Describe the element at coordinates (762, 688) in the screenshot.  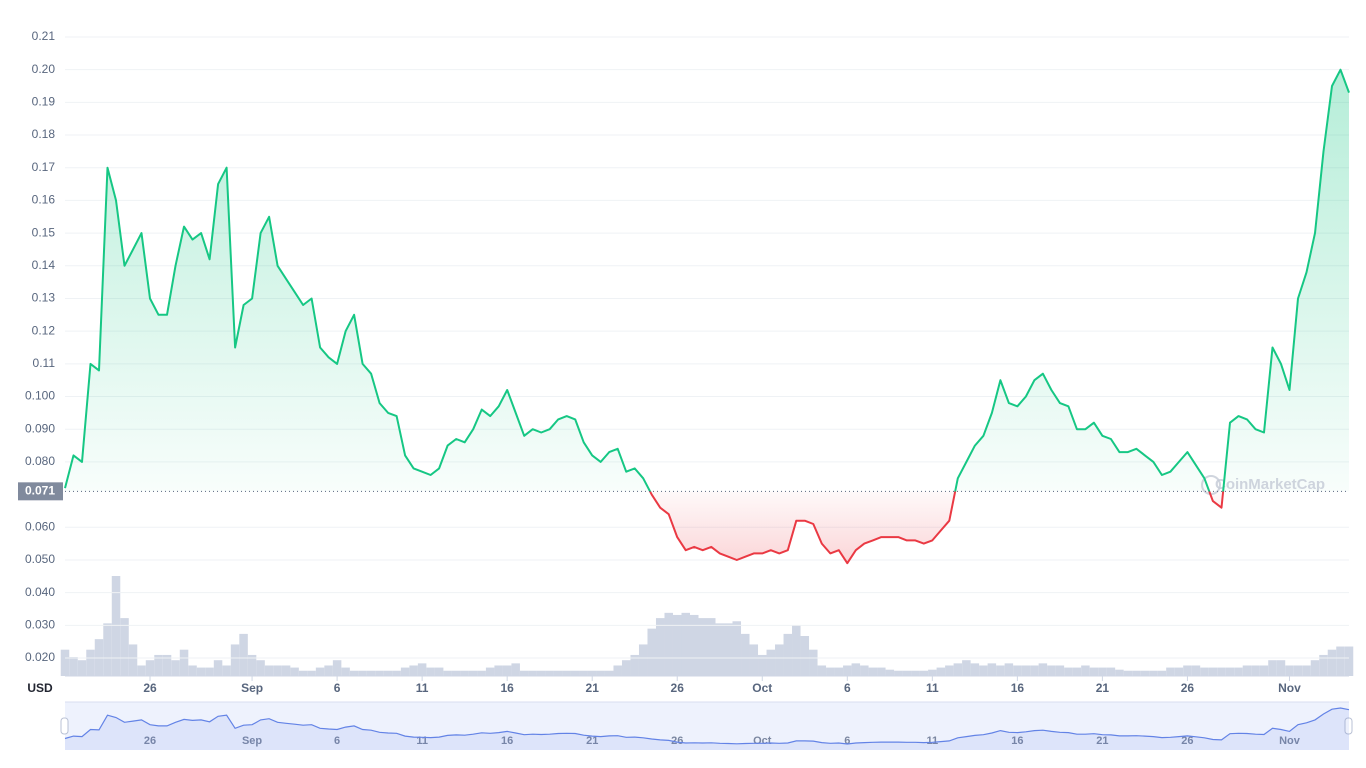
I see `x-tick-label: Oct` at that location.